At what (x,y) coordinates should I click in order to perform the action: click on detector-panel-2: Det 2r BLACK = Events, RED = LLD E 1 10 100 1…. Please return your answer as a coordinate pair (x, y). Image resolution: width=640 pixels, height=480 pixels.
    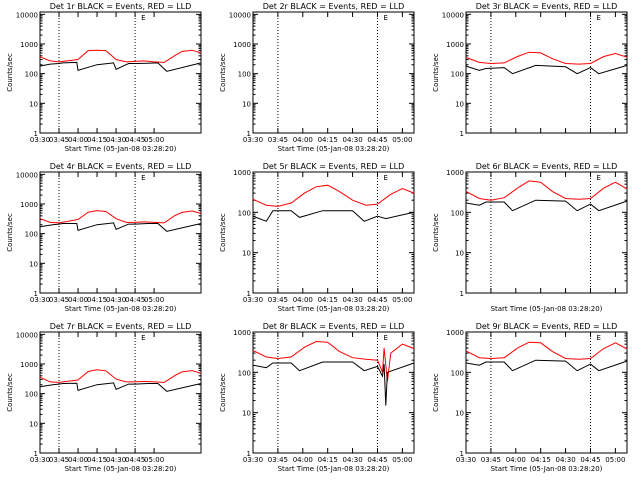
    Looking at the image, I should click on (317, 77).